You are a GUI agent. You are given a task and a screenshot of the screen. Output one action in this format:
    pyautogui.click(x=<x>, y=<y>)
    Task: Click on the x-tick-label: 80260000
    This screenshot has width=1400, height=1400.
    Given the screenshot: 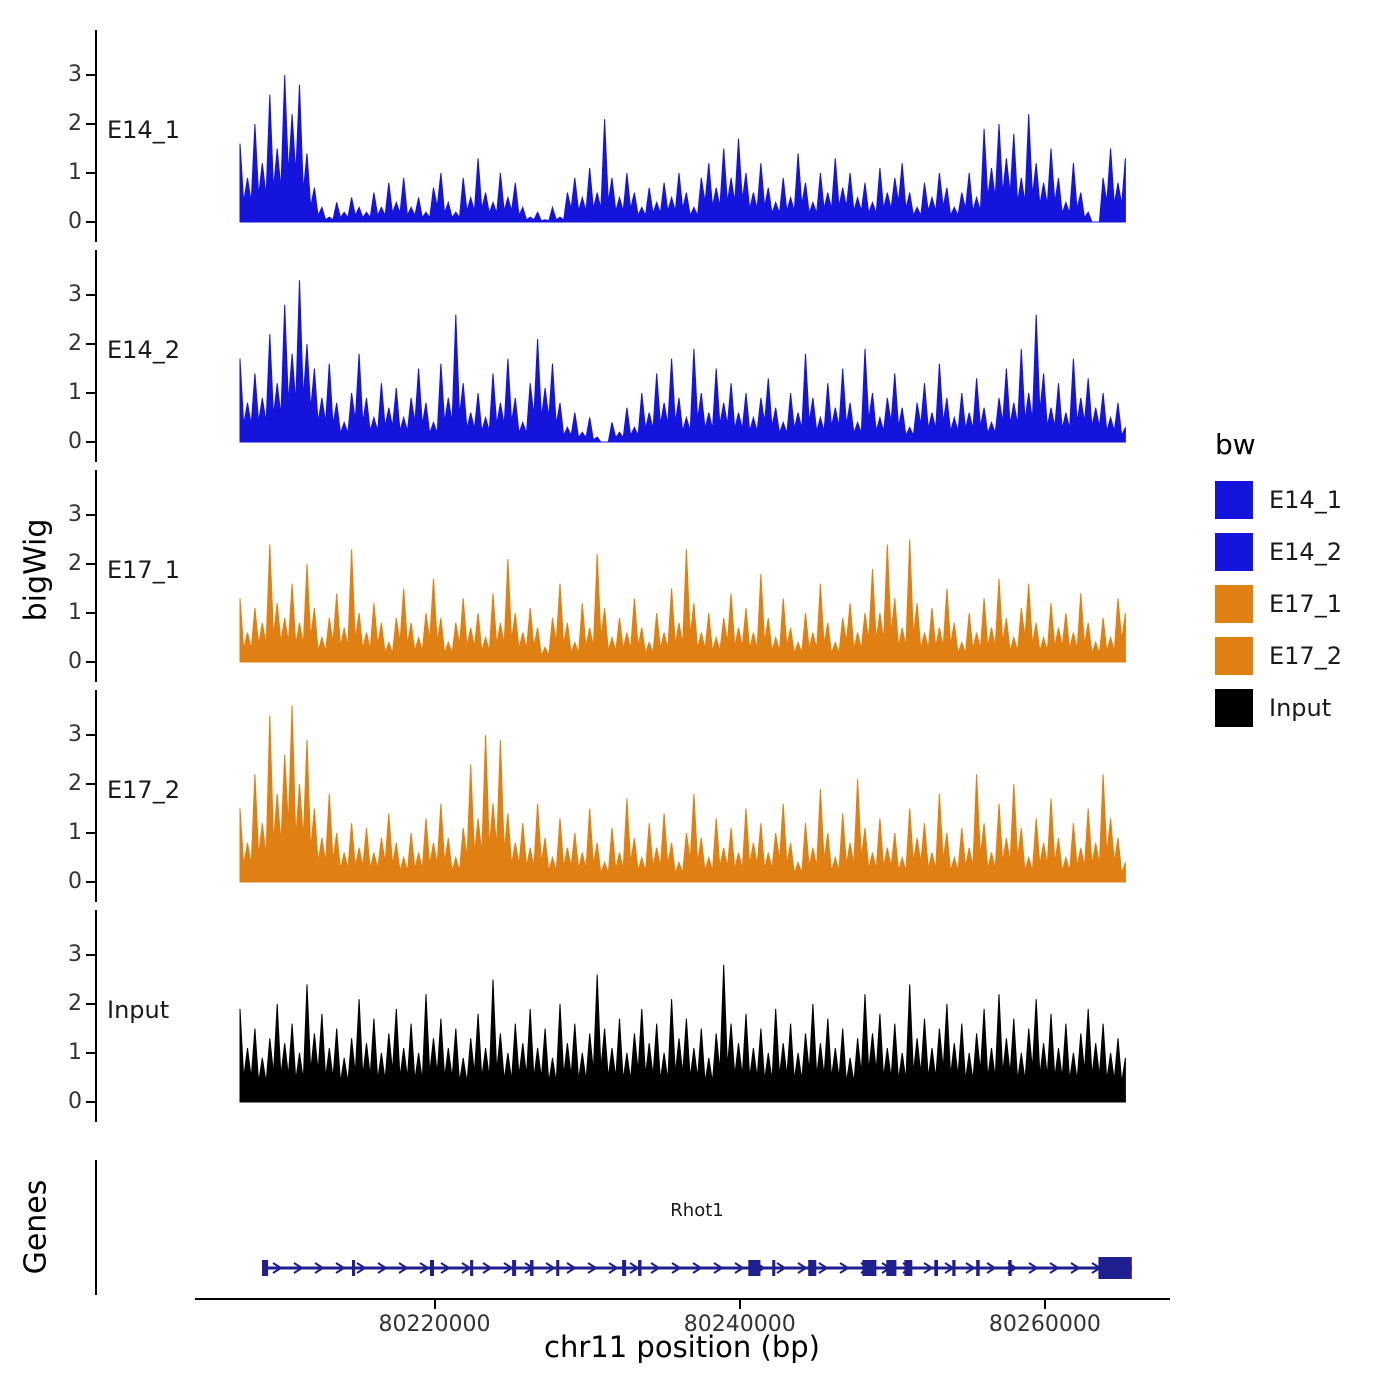 What is the action you would take?
    pyautogui.click(x=1044, y=1324)
    